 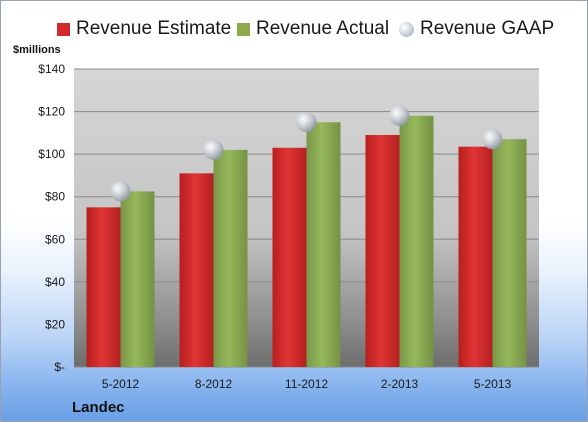 I want to click on legend-label-gaap: Revenue GAAP, so click(x=487, y=28).